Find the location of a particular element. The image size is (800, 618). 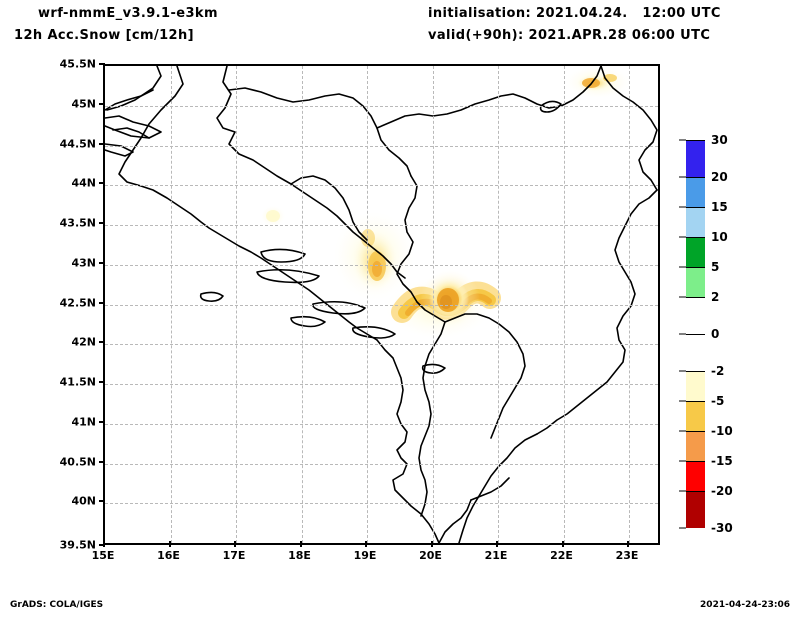

y-tick-label: 43N is located at coordinates (83, 263).